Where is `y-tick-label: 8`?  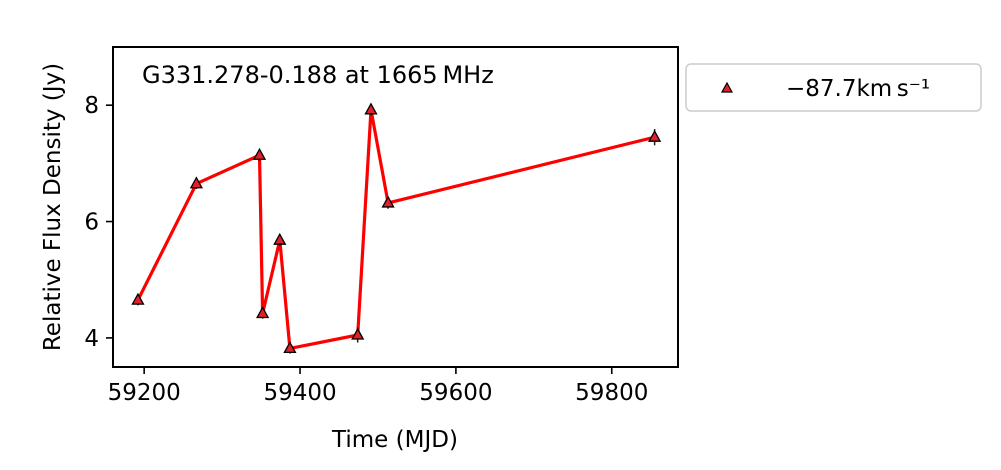
y-tick-label: 8 is located at coordinates (91, 106).